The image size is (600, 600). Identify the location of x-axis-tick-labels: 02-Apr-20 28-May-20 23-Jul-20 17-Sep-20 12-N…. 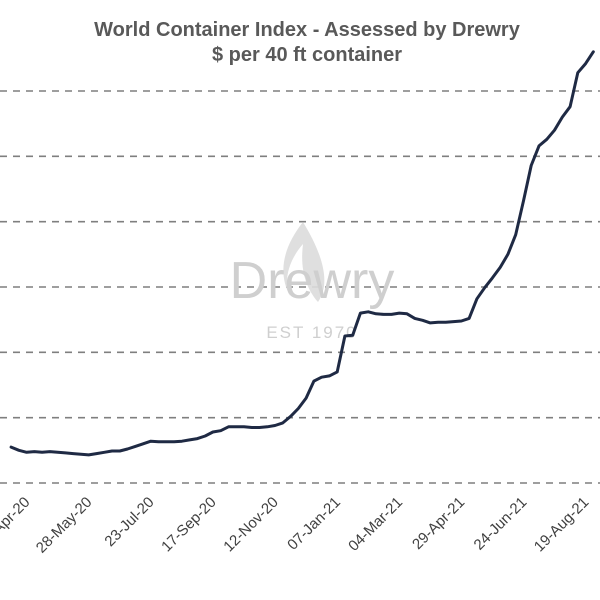
(296, 525).